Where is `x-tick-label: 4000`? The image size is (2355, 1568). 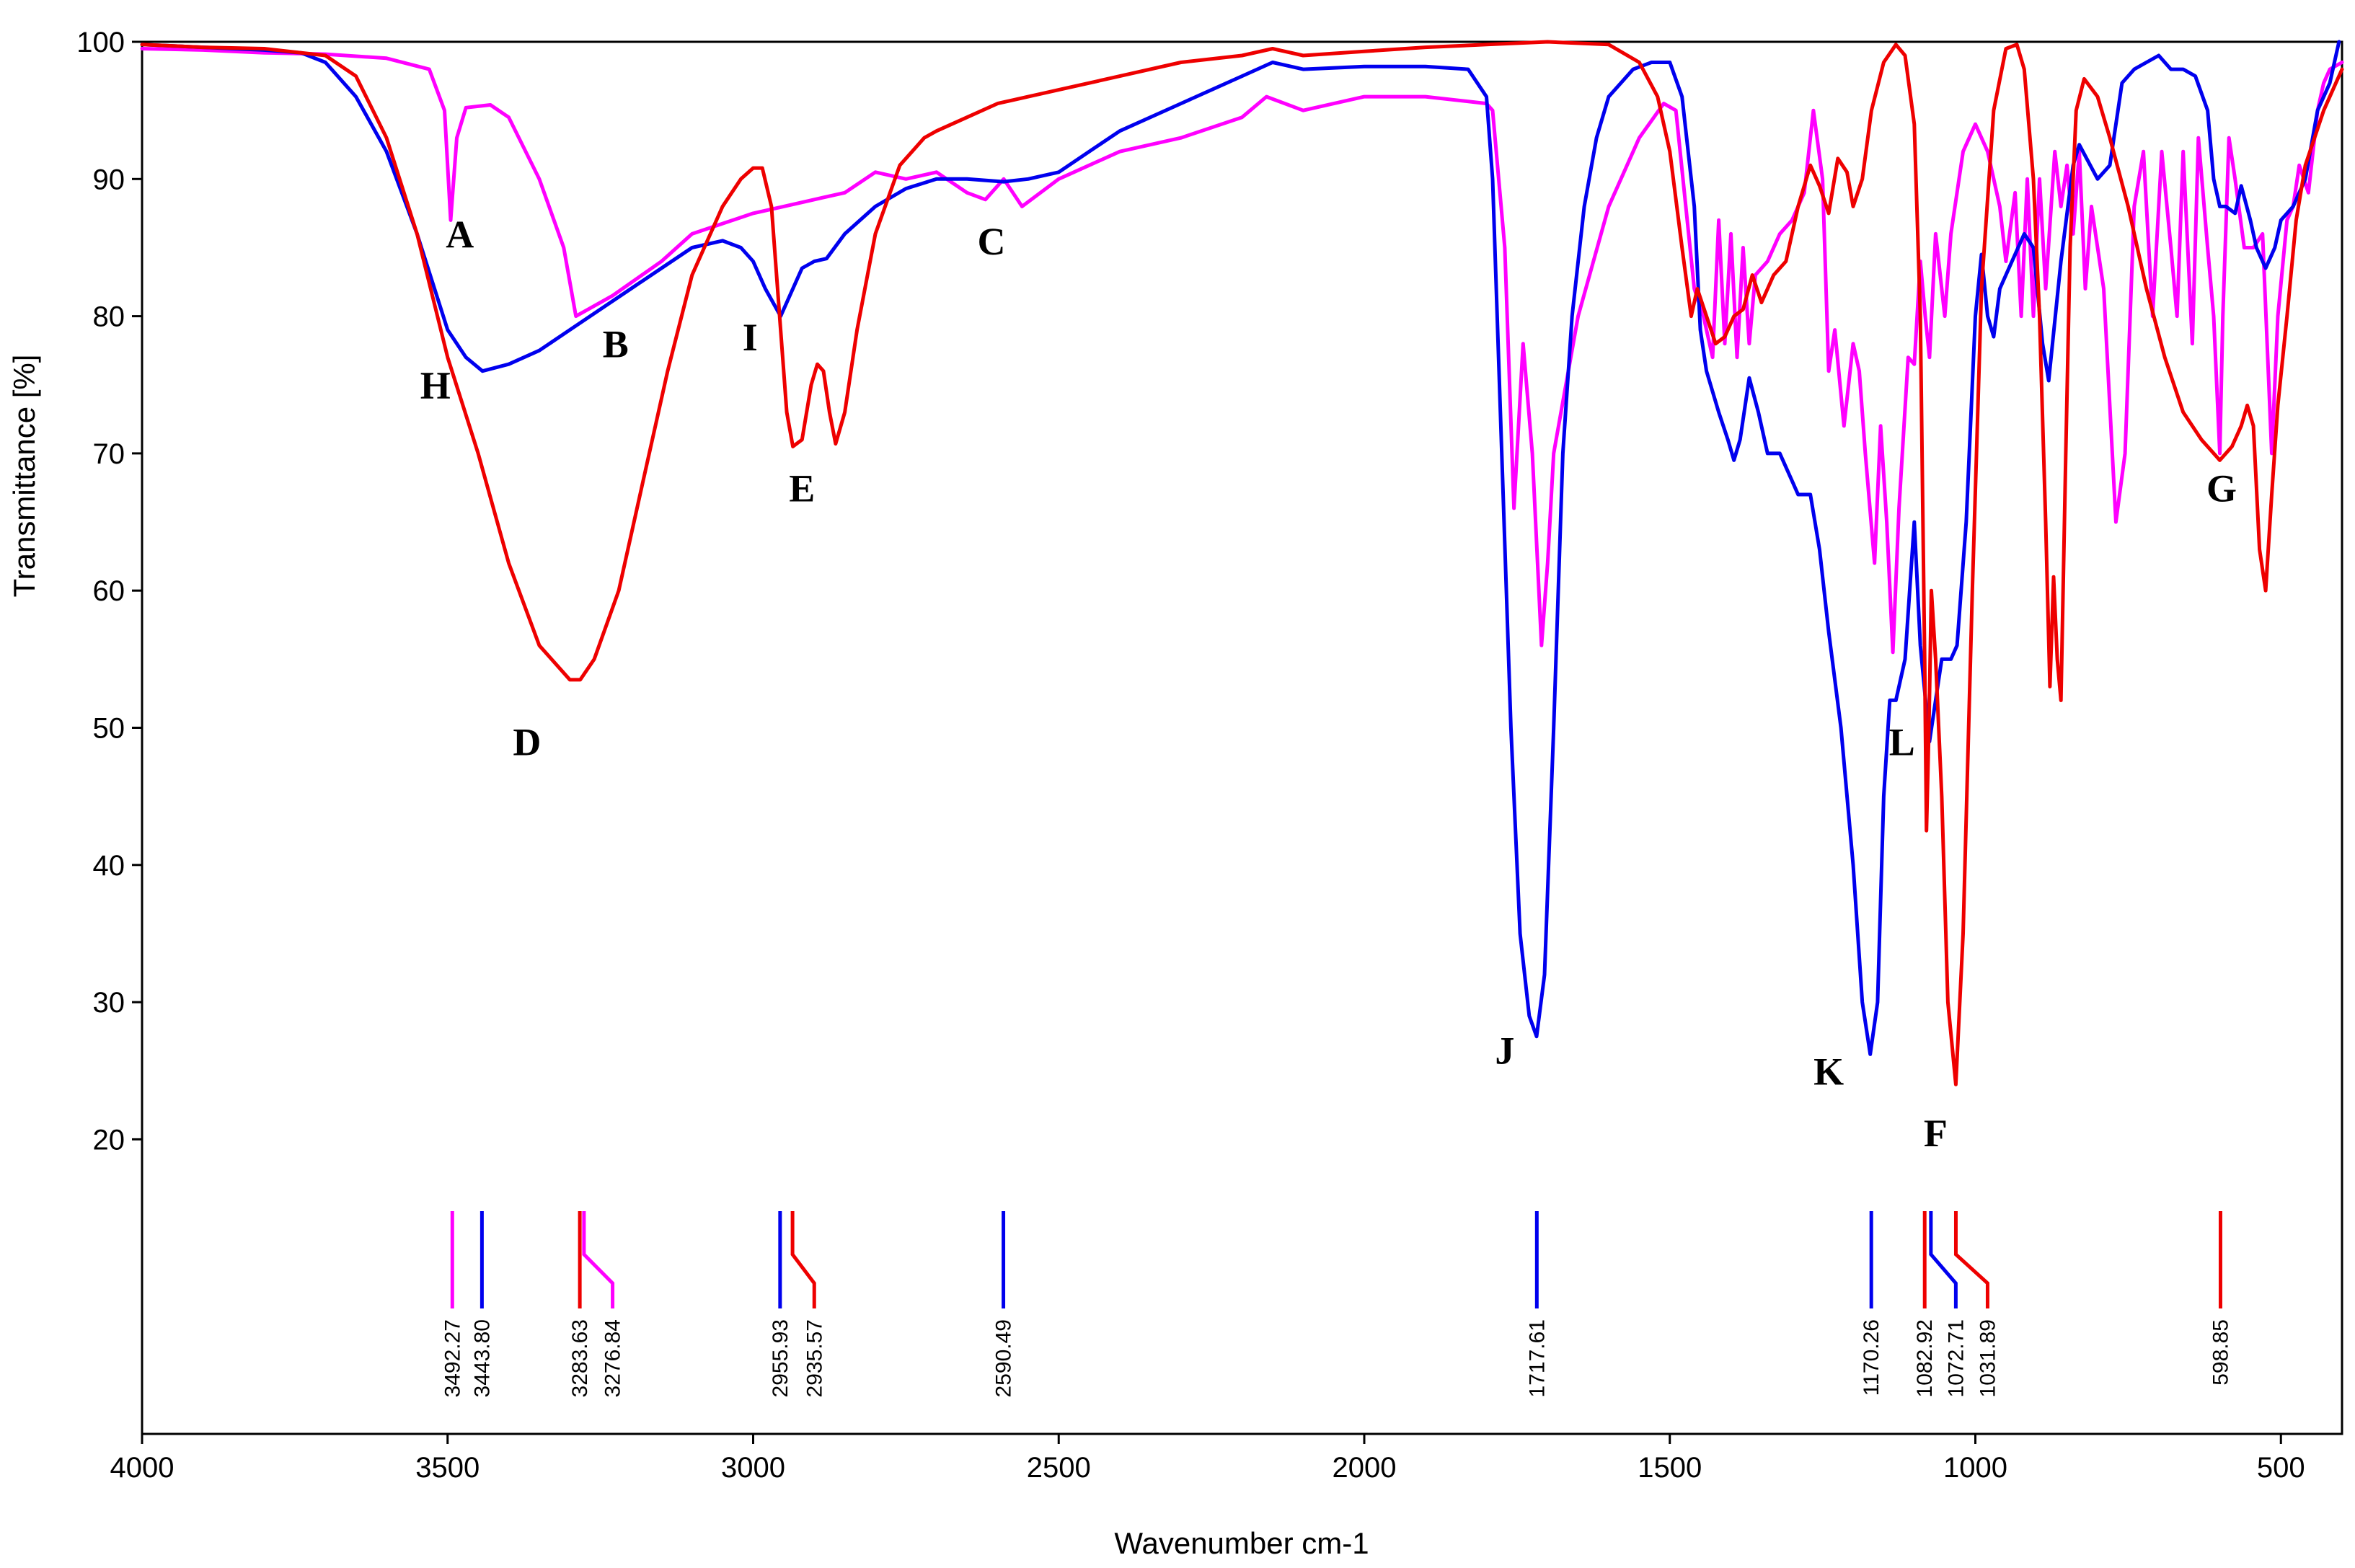 x-tick-label: 4000 is located at coordinates (142, 1468).